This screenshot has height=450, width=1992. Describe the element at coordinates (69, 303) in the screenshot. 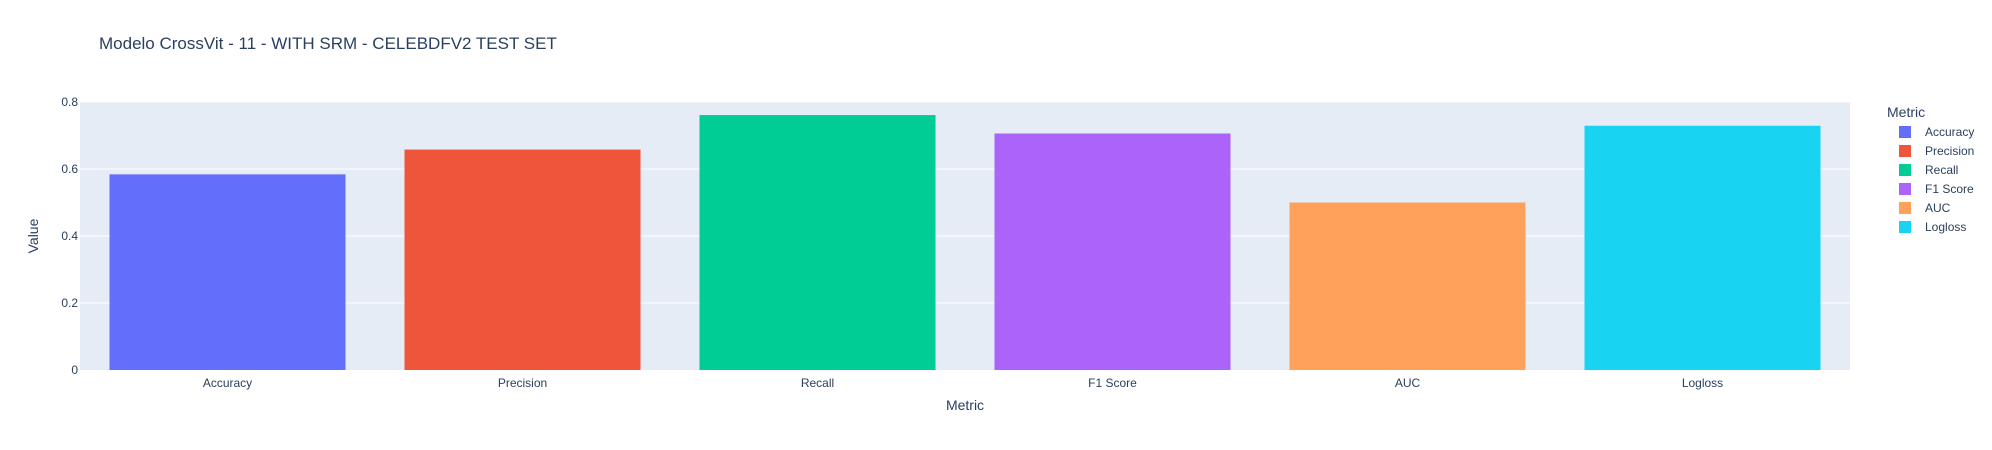

I see `y-tick-label: 0.2` at that location.